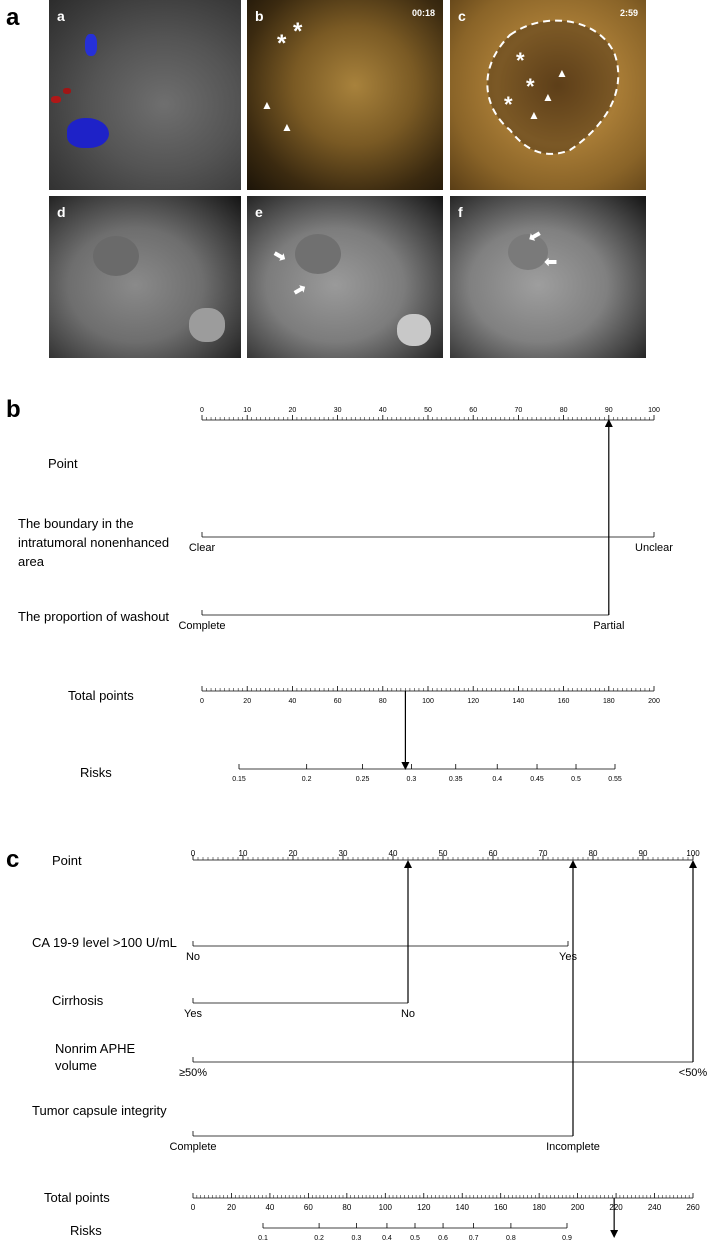  Describe the element at coordinates (654, 701) in the screenshot. I see `tick-label: 200` at that location.